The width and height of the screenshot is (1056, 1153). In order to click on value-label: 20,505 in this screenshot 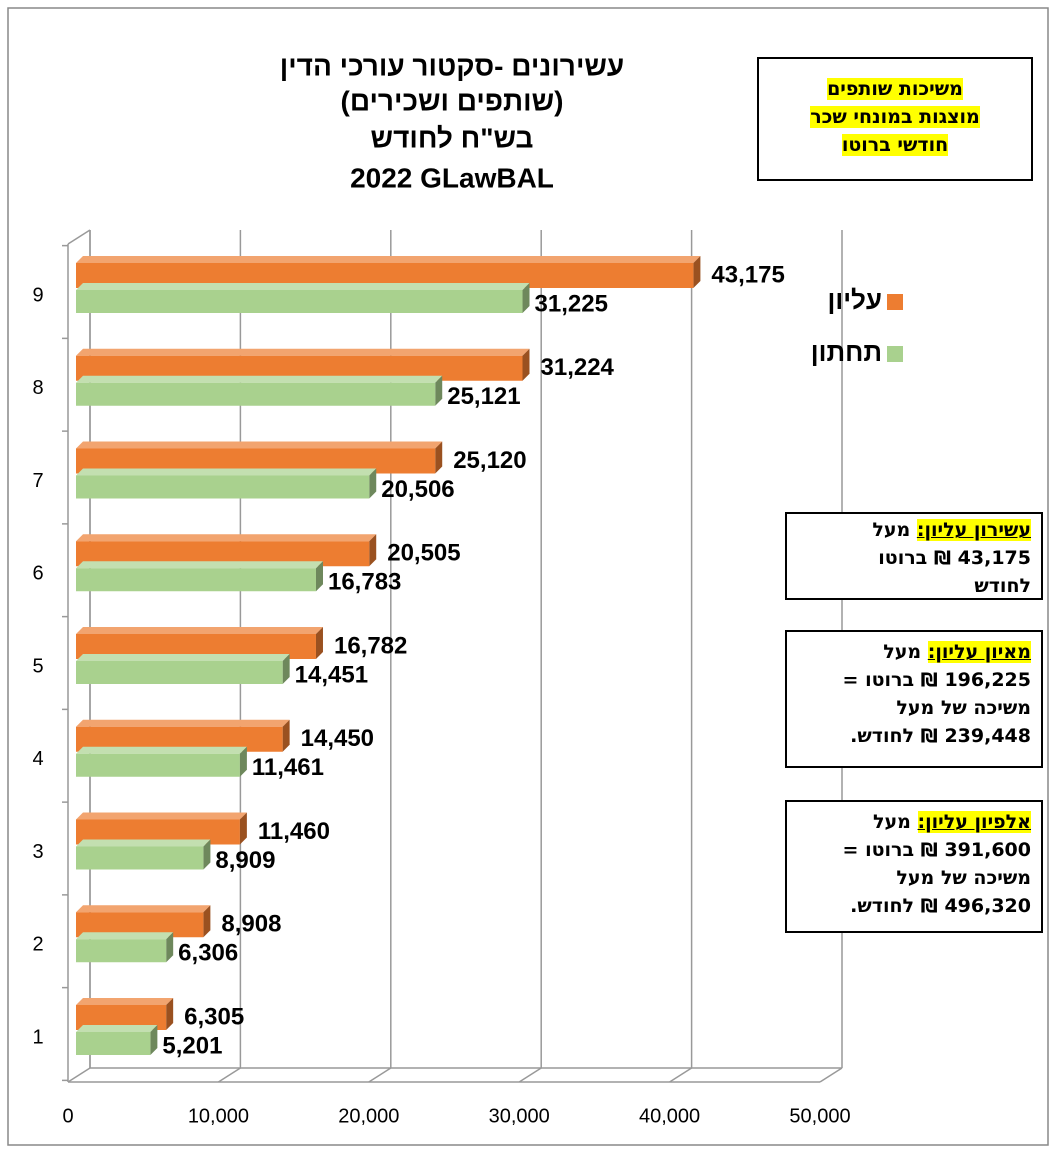, I will do `click(423, 553)`.